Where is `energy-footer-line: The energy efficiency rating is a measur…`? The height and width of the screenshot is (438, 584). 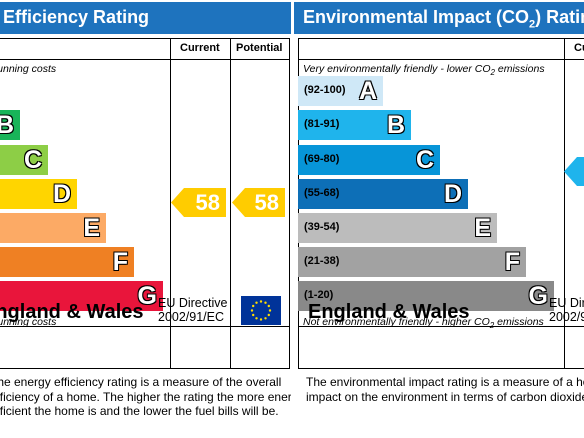
energy-footer-line: The energy efficiency rating is a measur… is located at coordinates (141, 382).